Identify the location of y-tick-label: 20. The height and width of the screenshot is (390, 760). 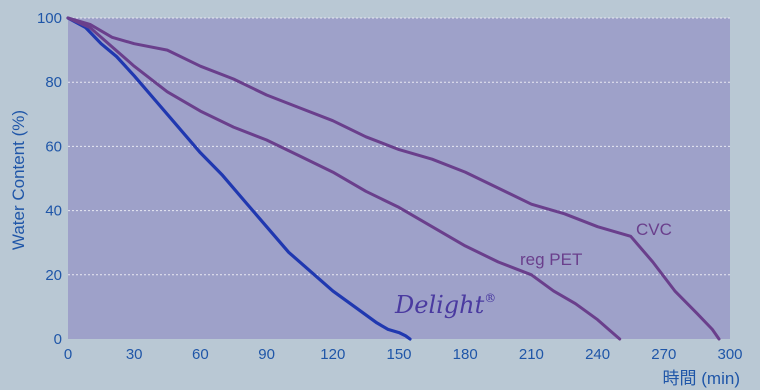
(53, 275).